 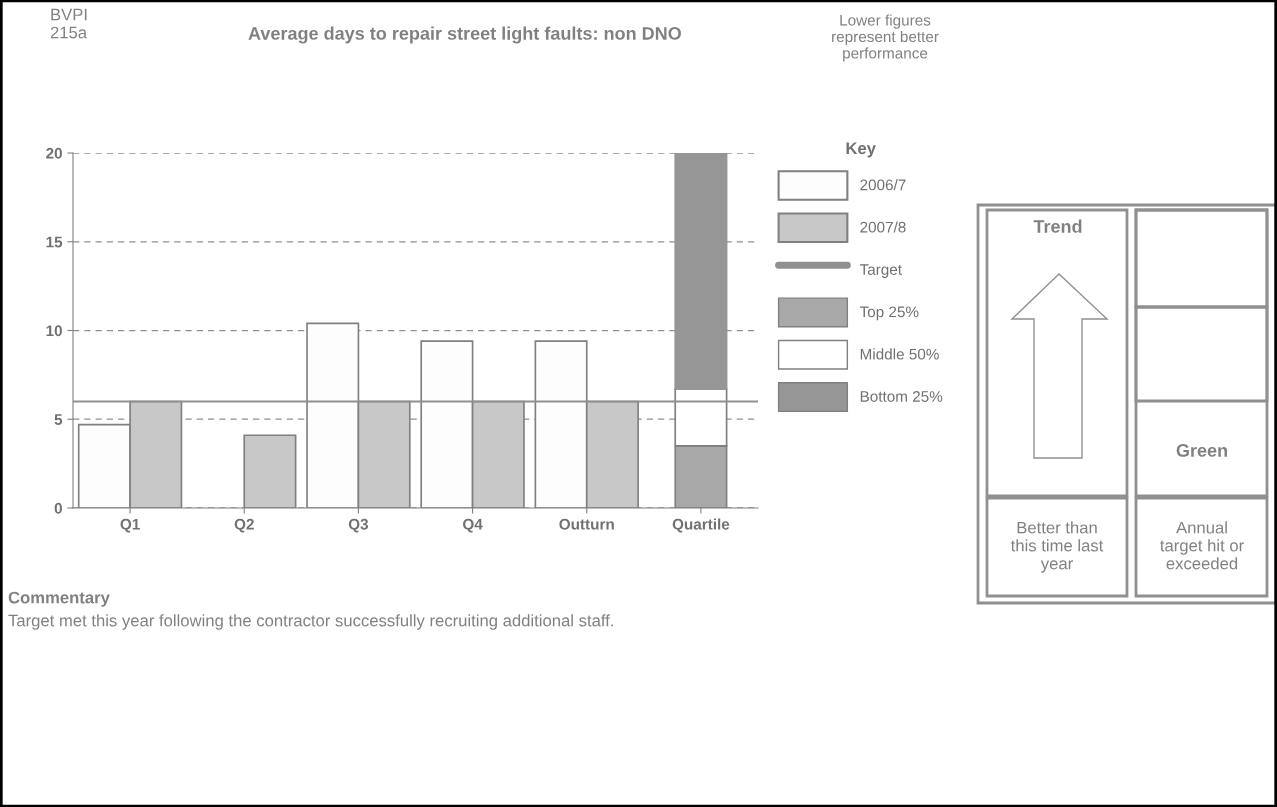 I want to click on legend-label: Middle 50%, so click(x=899, y=354).